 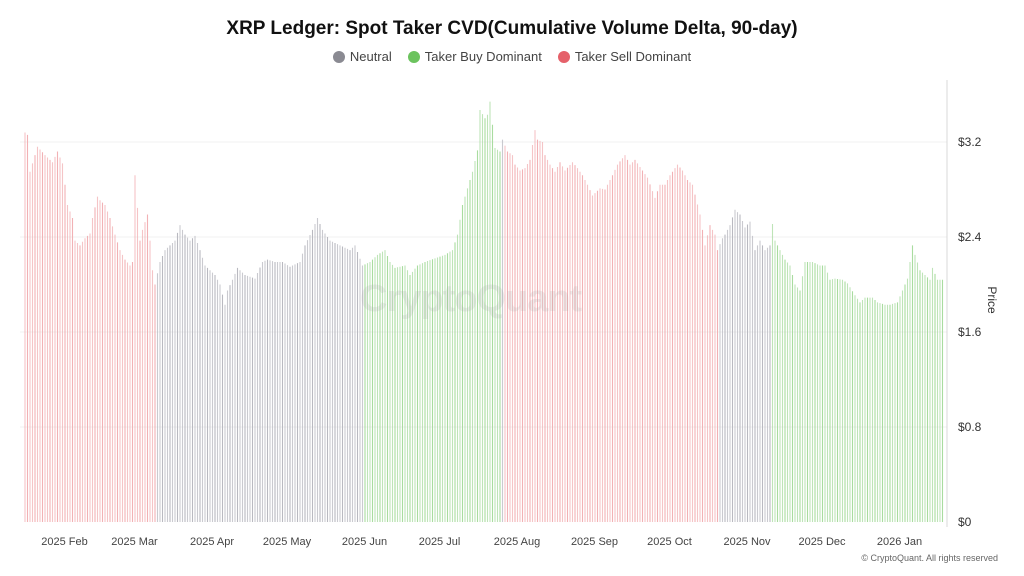 I want to click on legend-dot-sell, so click(x=563, y=56).